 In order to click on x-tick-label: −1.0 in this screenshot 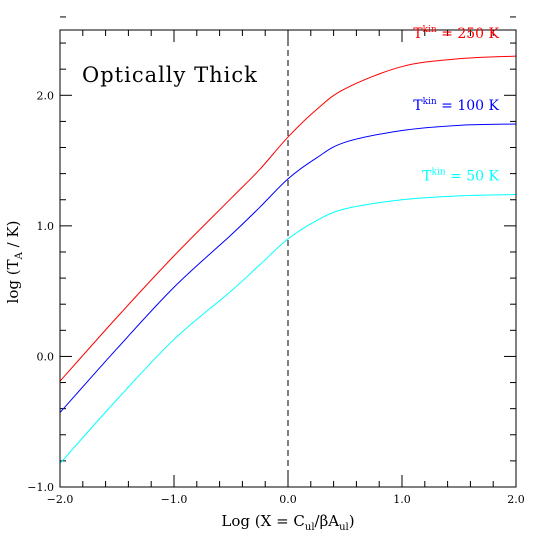, I will do `click(174, 499)`.